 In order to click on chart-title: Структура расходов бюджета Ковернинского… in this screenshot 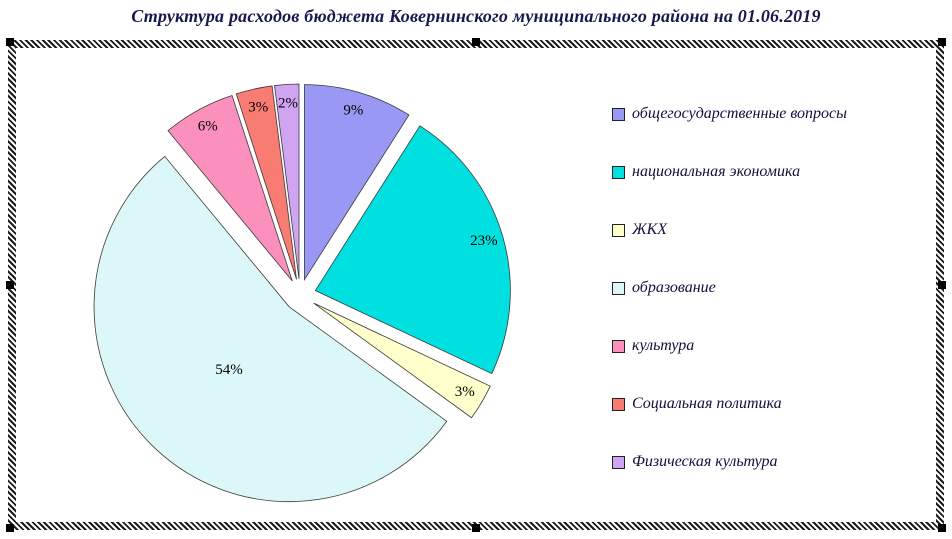, I will do `click(476, 16)`.